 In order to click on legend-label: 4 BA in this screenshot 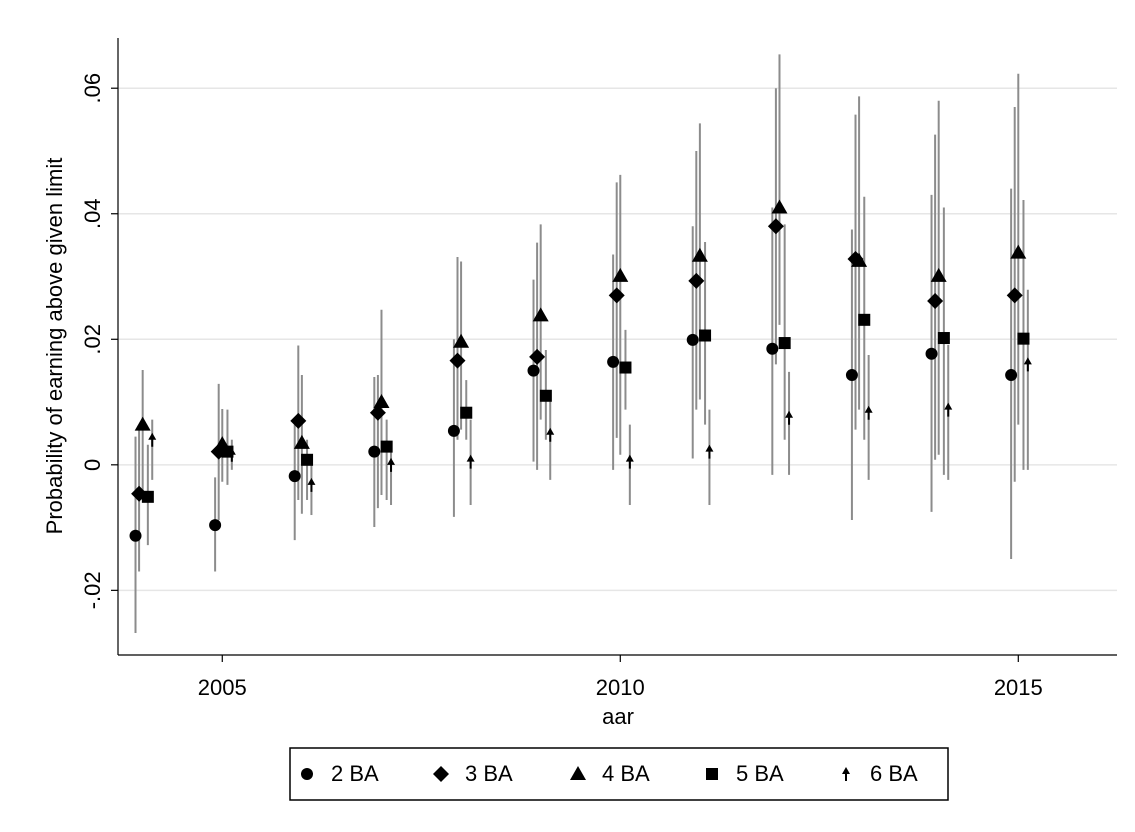, I will do `click(626, 773)`.